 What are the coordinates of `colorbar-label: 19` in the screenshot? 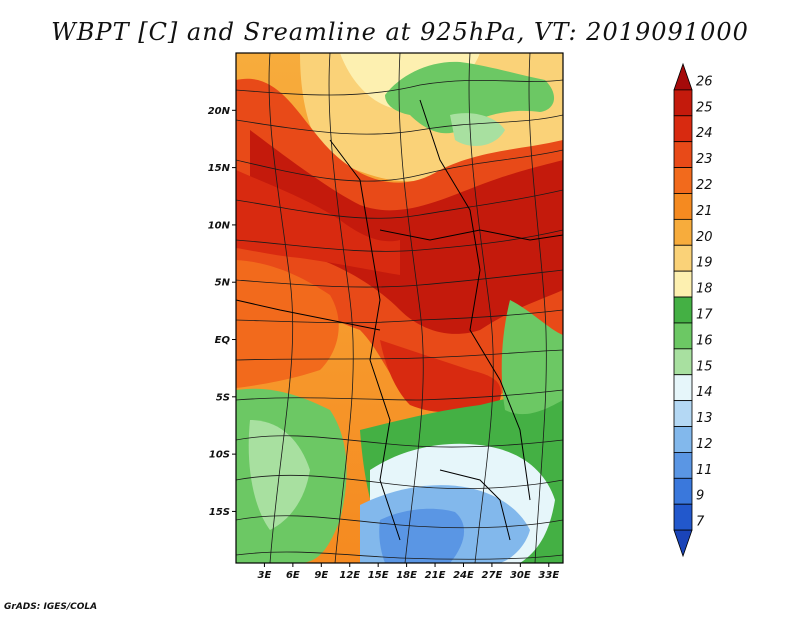 It's located at (704, 263).